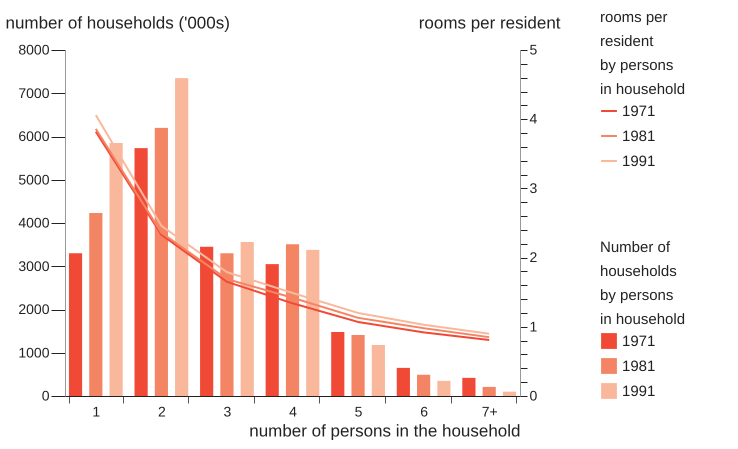 The height and width of the screenshot is (449, 738). I want to click on y2-axis-title: rooms per resident, so click(489, 23).